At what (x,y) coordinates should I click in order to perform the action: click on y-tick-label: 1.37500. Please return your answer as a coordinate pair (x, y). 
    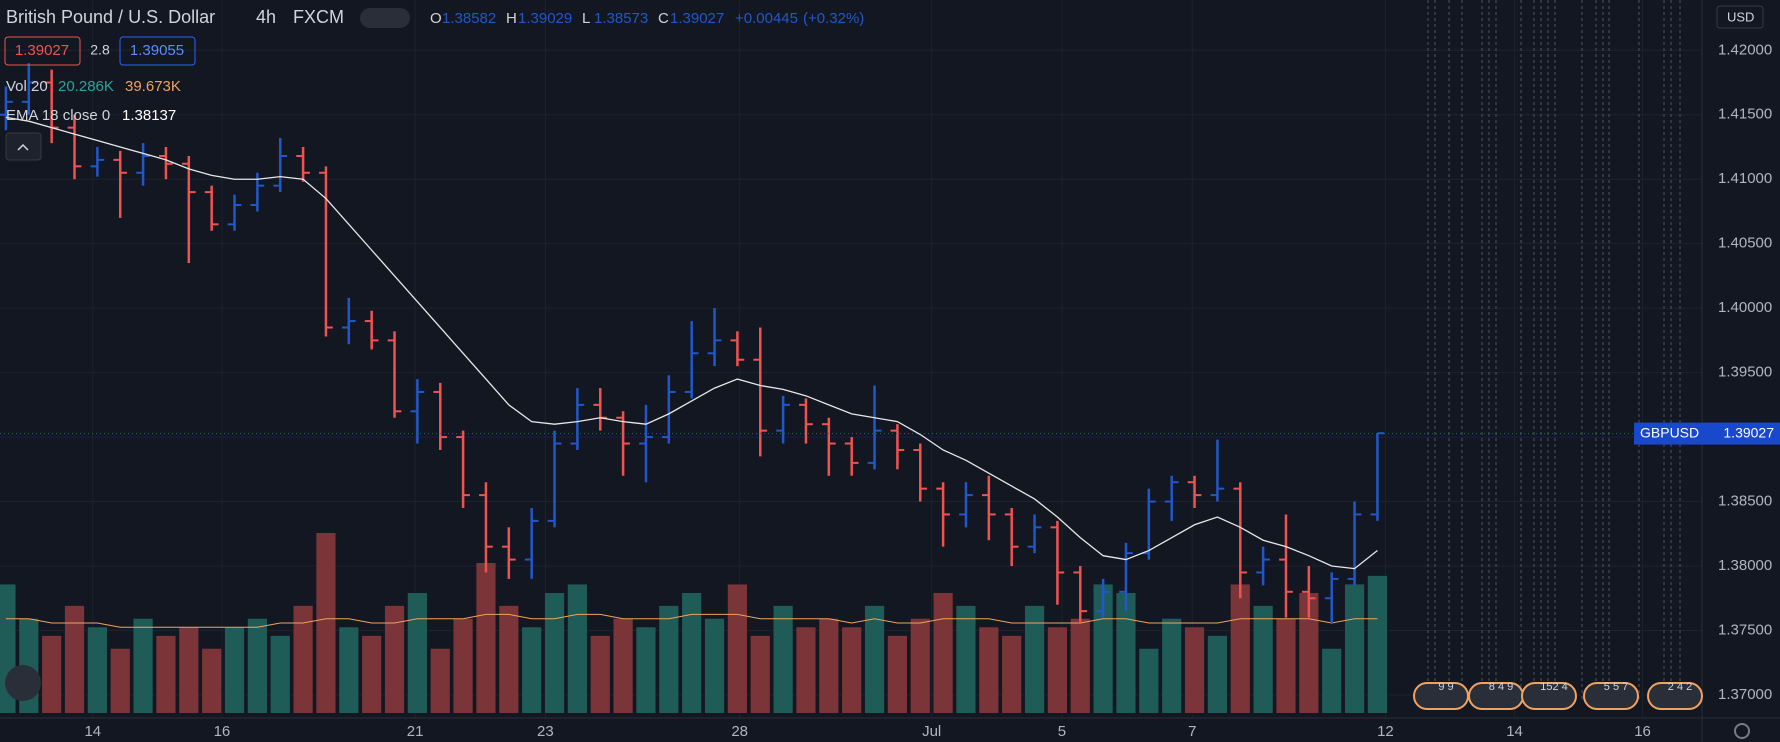
    Looking at the image, I should click on (1745, 629).